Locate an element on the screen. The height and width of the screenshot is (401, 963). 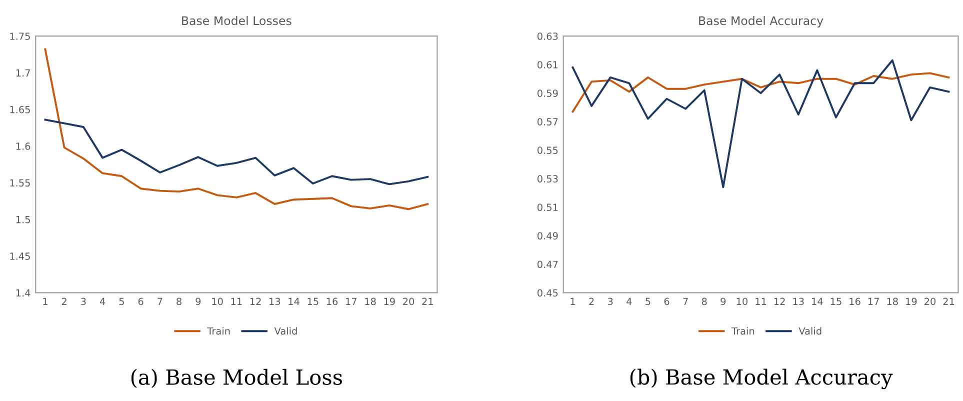
text: (b) Base Model Accuracy is located at coordinates (761, 379).